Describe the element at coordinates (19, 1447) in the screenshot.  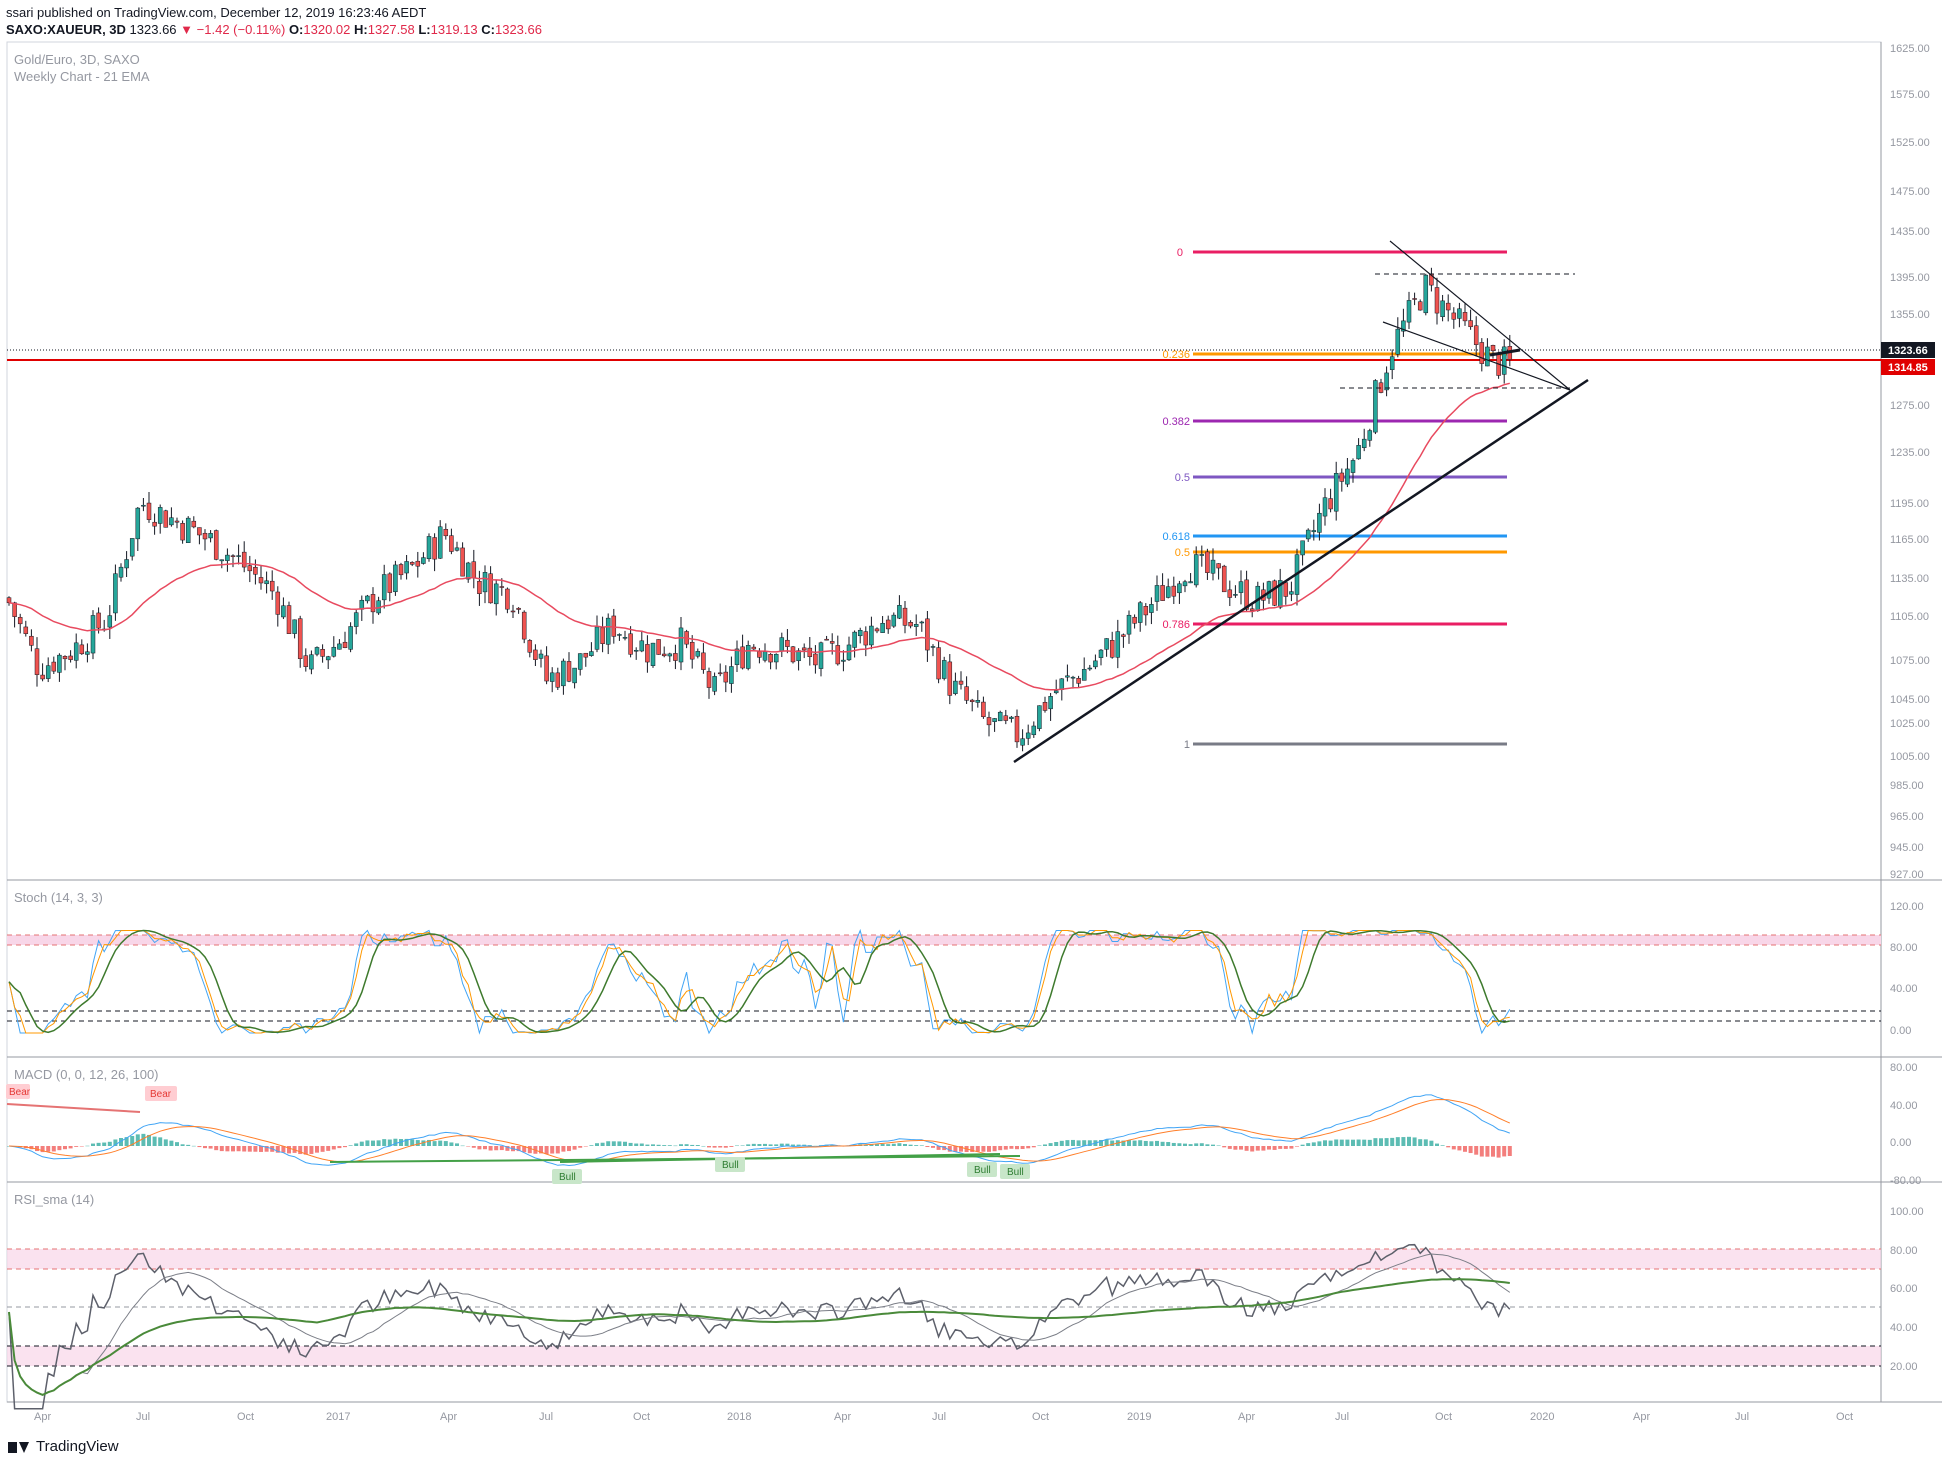
I see `tradingview-logo-icon` at that location.